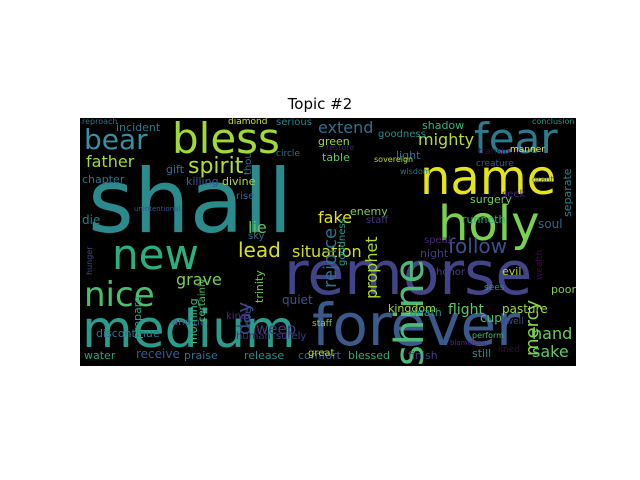 The width and height of the screenshot is (640, 480). Describe the element at coordinates (100, 355) in the screenshot. I see `cloud-word: water` at that location.